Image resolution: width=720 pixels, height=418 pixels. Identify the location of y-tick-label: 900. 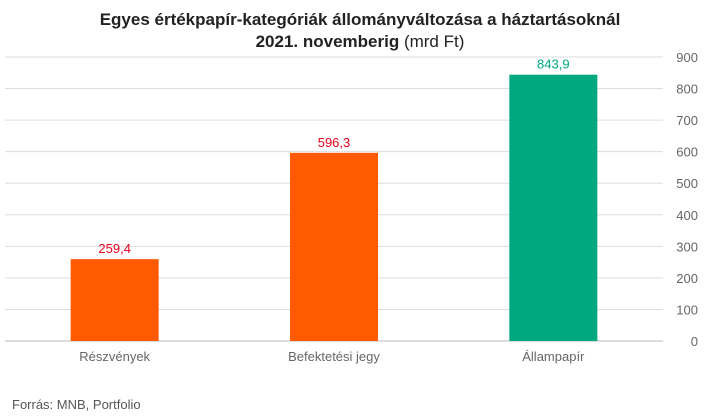
(687, 57).